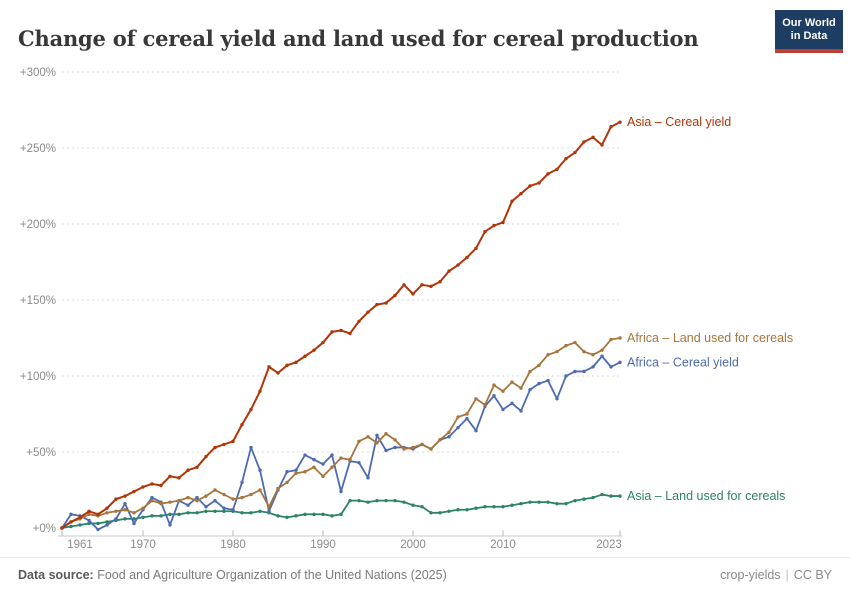 The width and height of the screenshot is (850, 600). I want to click on data-point-africa-cereal-yield-1962, so click(71, 514).